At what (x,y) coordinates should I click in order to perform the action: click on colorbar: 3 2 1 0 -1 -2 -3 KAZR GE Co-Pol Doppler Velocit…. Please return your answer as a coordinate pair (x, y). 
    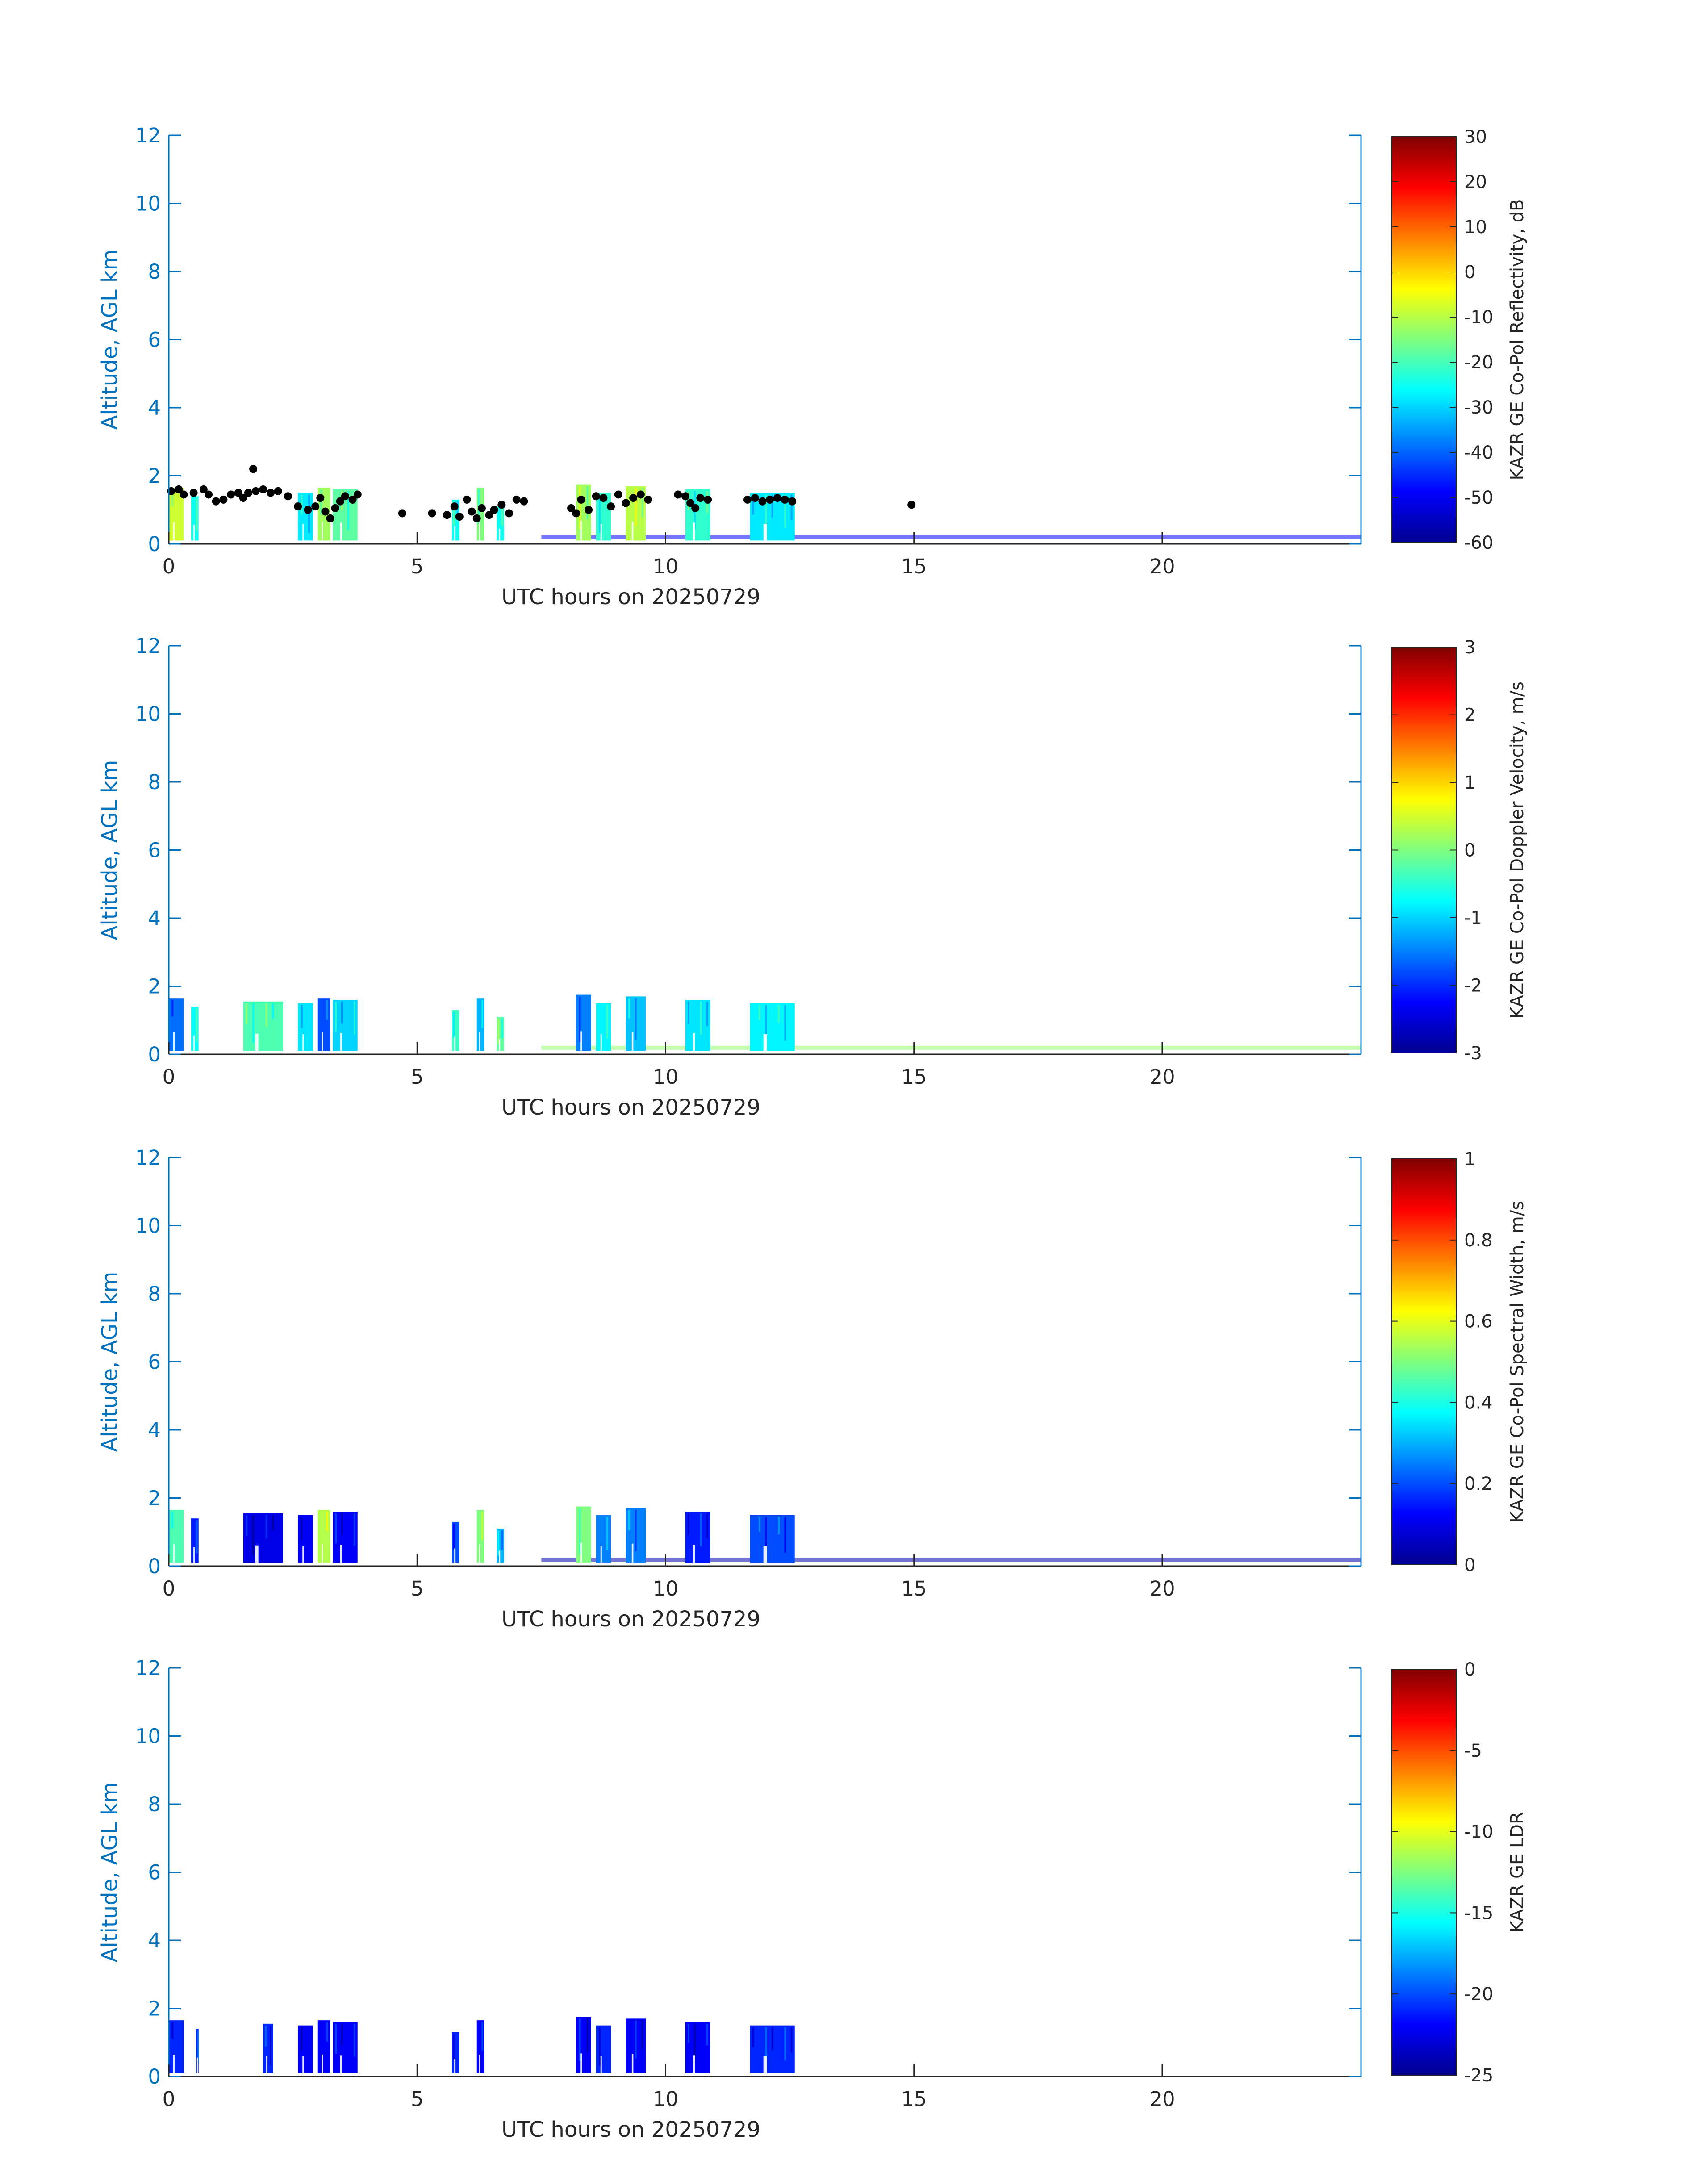
    Looking at the image, I should click on (1459, 850).